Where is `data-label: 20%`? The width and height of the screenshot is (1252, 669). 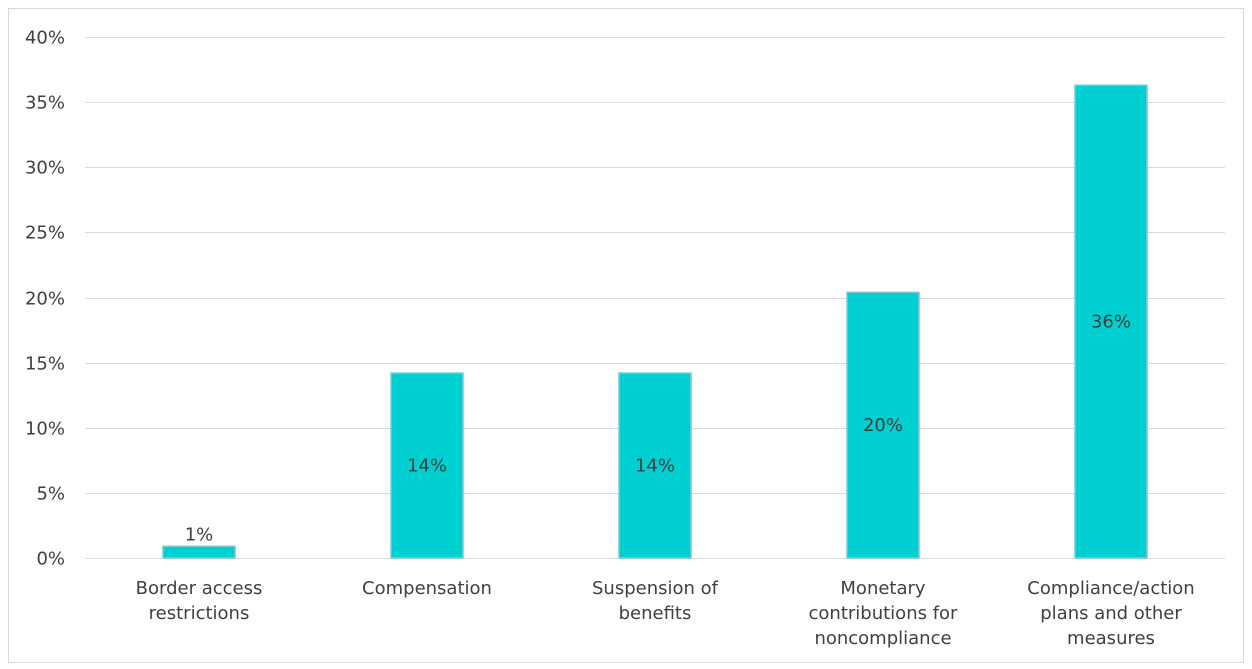 data-label: 20% is located at coordinates (883, 425).